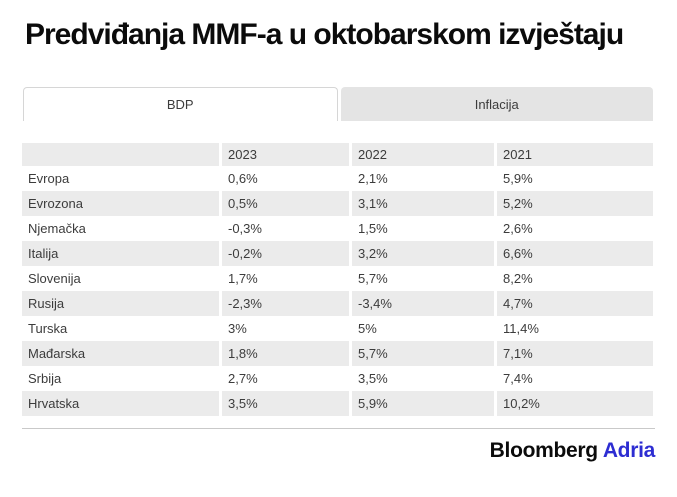 This screenshot has height=497, width=677. Describe the element at coordinates (243, 178) in the screenshot. I see `row-value: 0,6%` at that location.